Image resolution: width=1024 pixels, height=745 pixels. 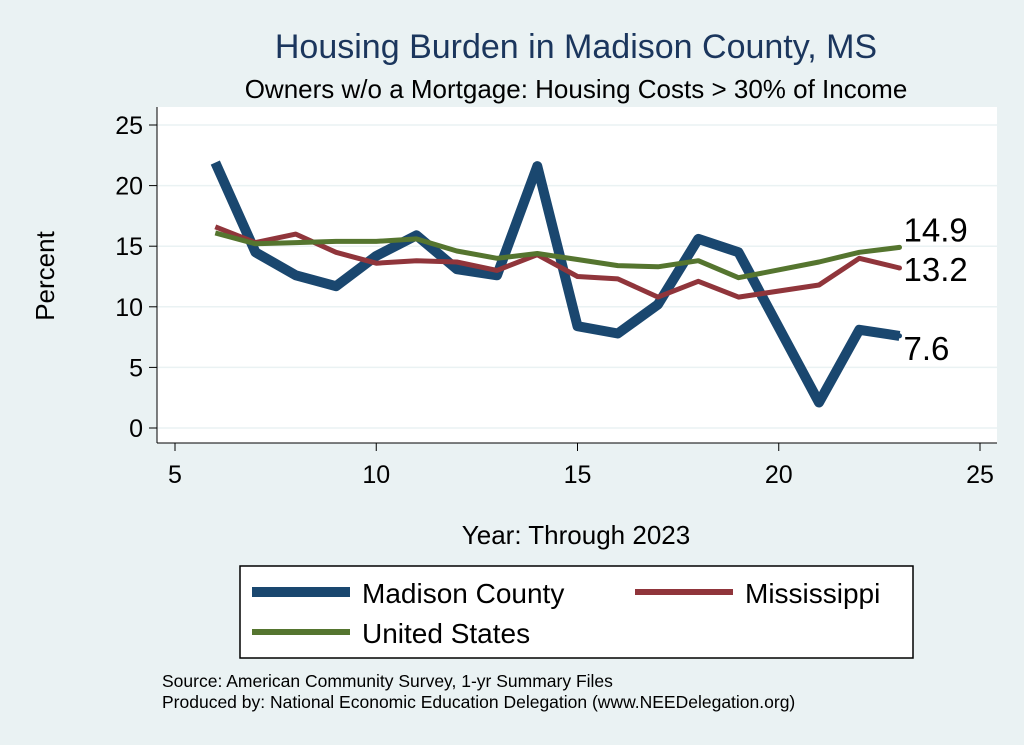 I want to click on legend-label-united-states: United States, so click(x=446, y=633).